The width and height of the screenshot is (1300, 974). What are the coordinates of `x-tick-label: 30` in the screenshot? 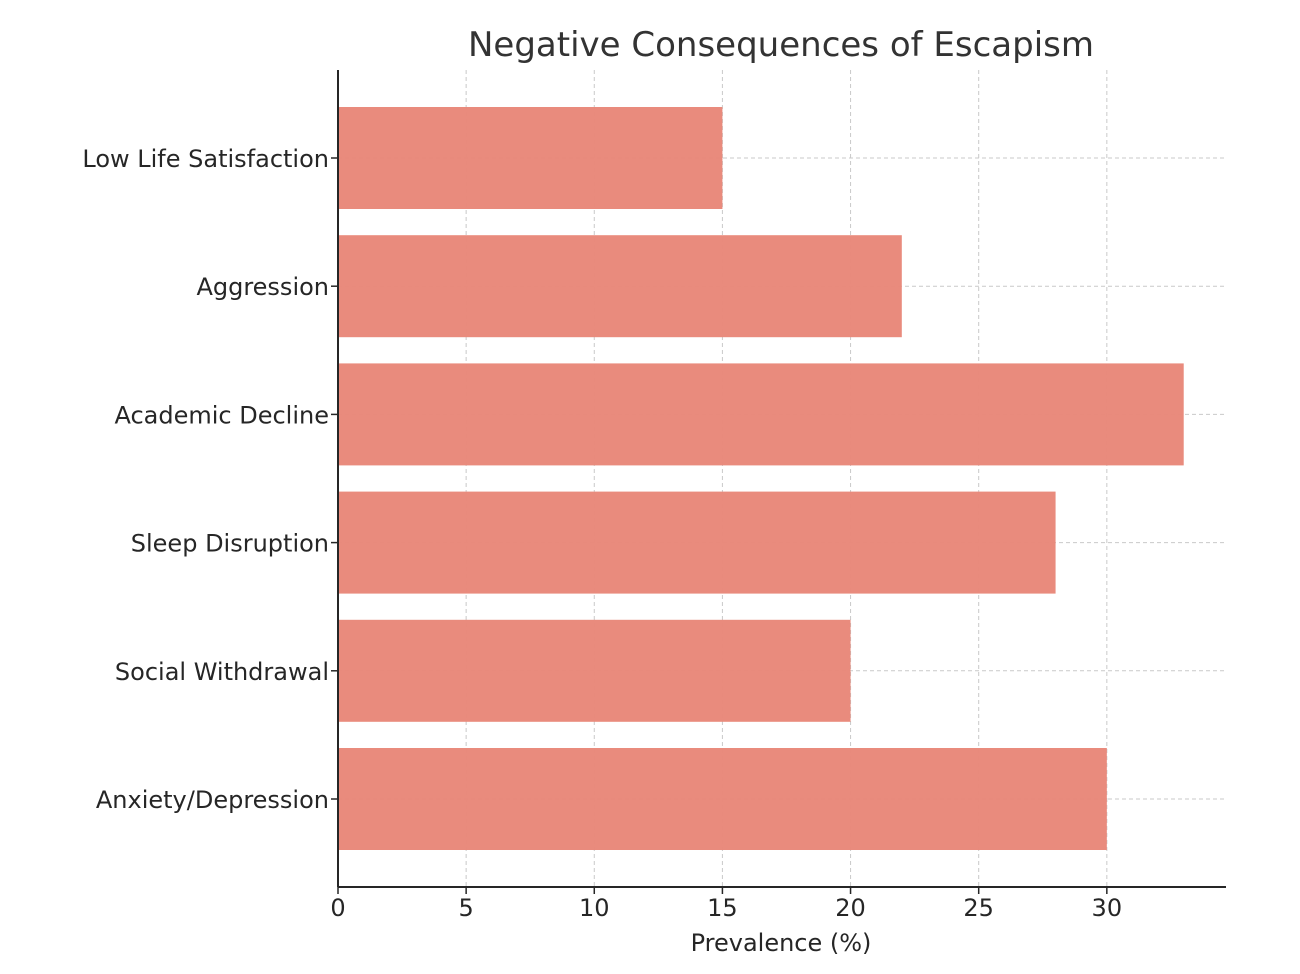 It's located at (1107, 908).